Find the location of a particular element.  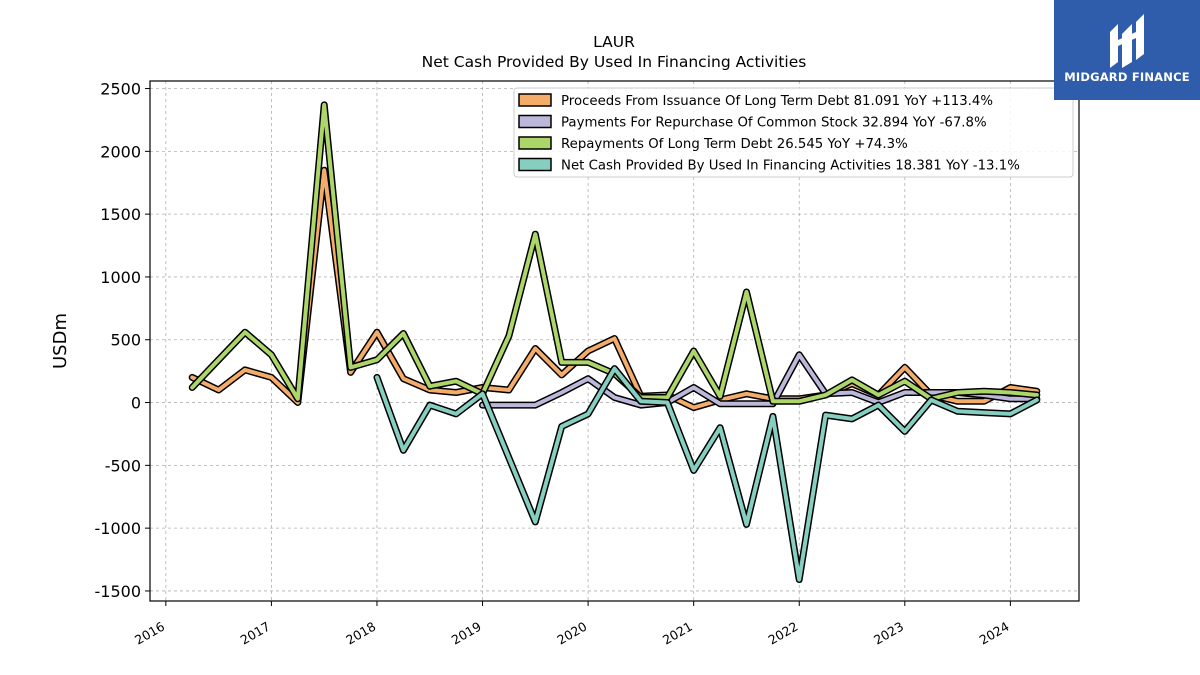

x-tick-label: 2022 is located at coordinates (782, 633).